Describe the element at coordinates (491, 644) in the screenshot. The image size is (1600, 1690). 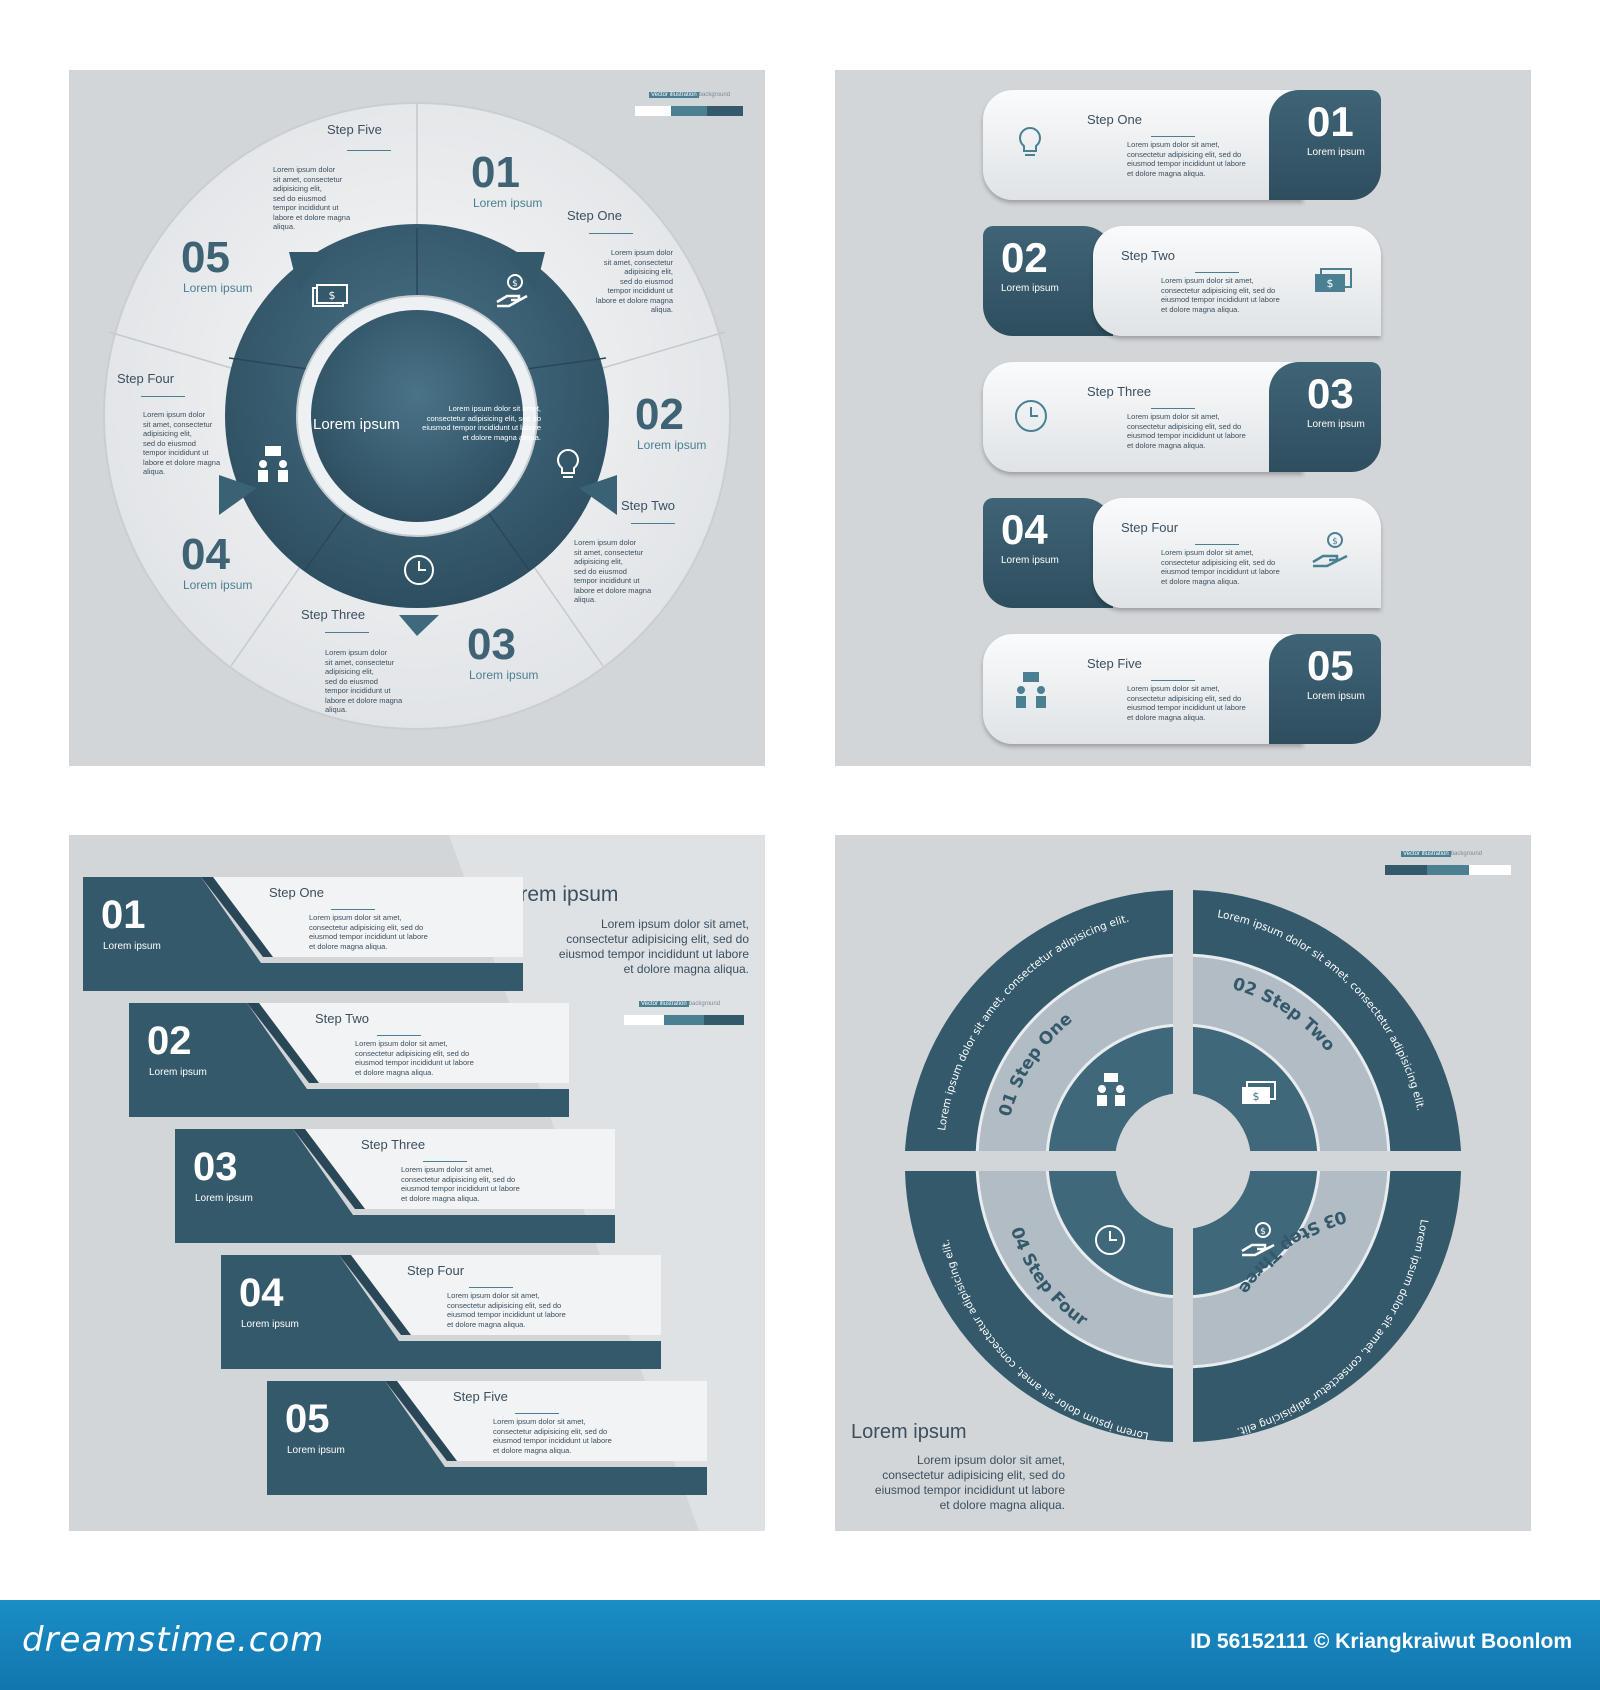
I see `step-03-number: 03` at that location.